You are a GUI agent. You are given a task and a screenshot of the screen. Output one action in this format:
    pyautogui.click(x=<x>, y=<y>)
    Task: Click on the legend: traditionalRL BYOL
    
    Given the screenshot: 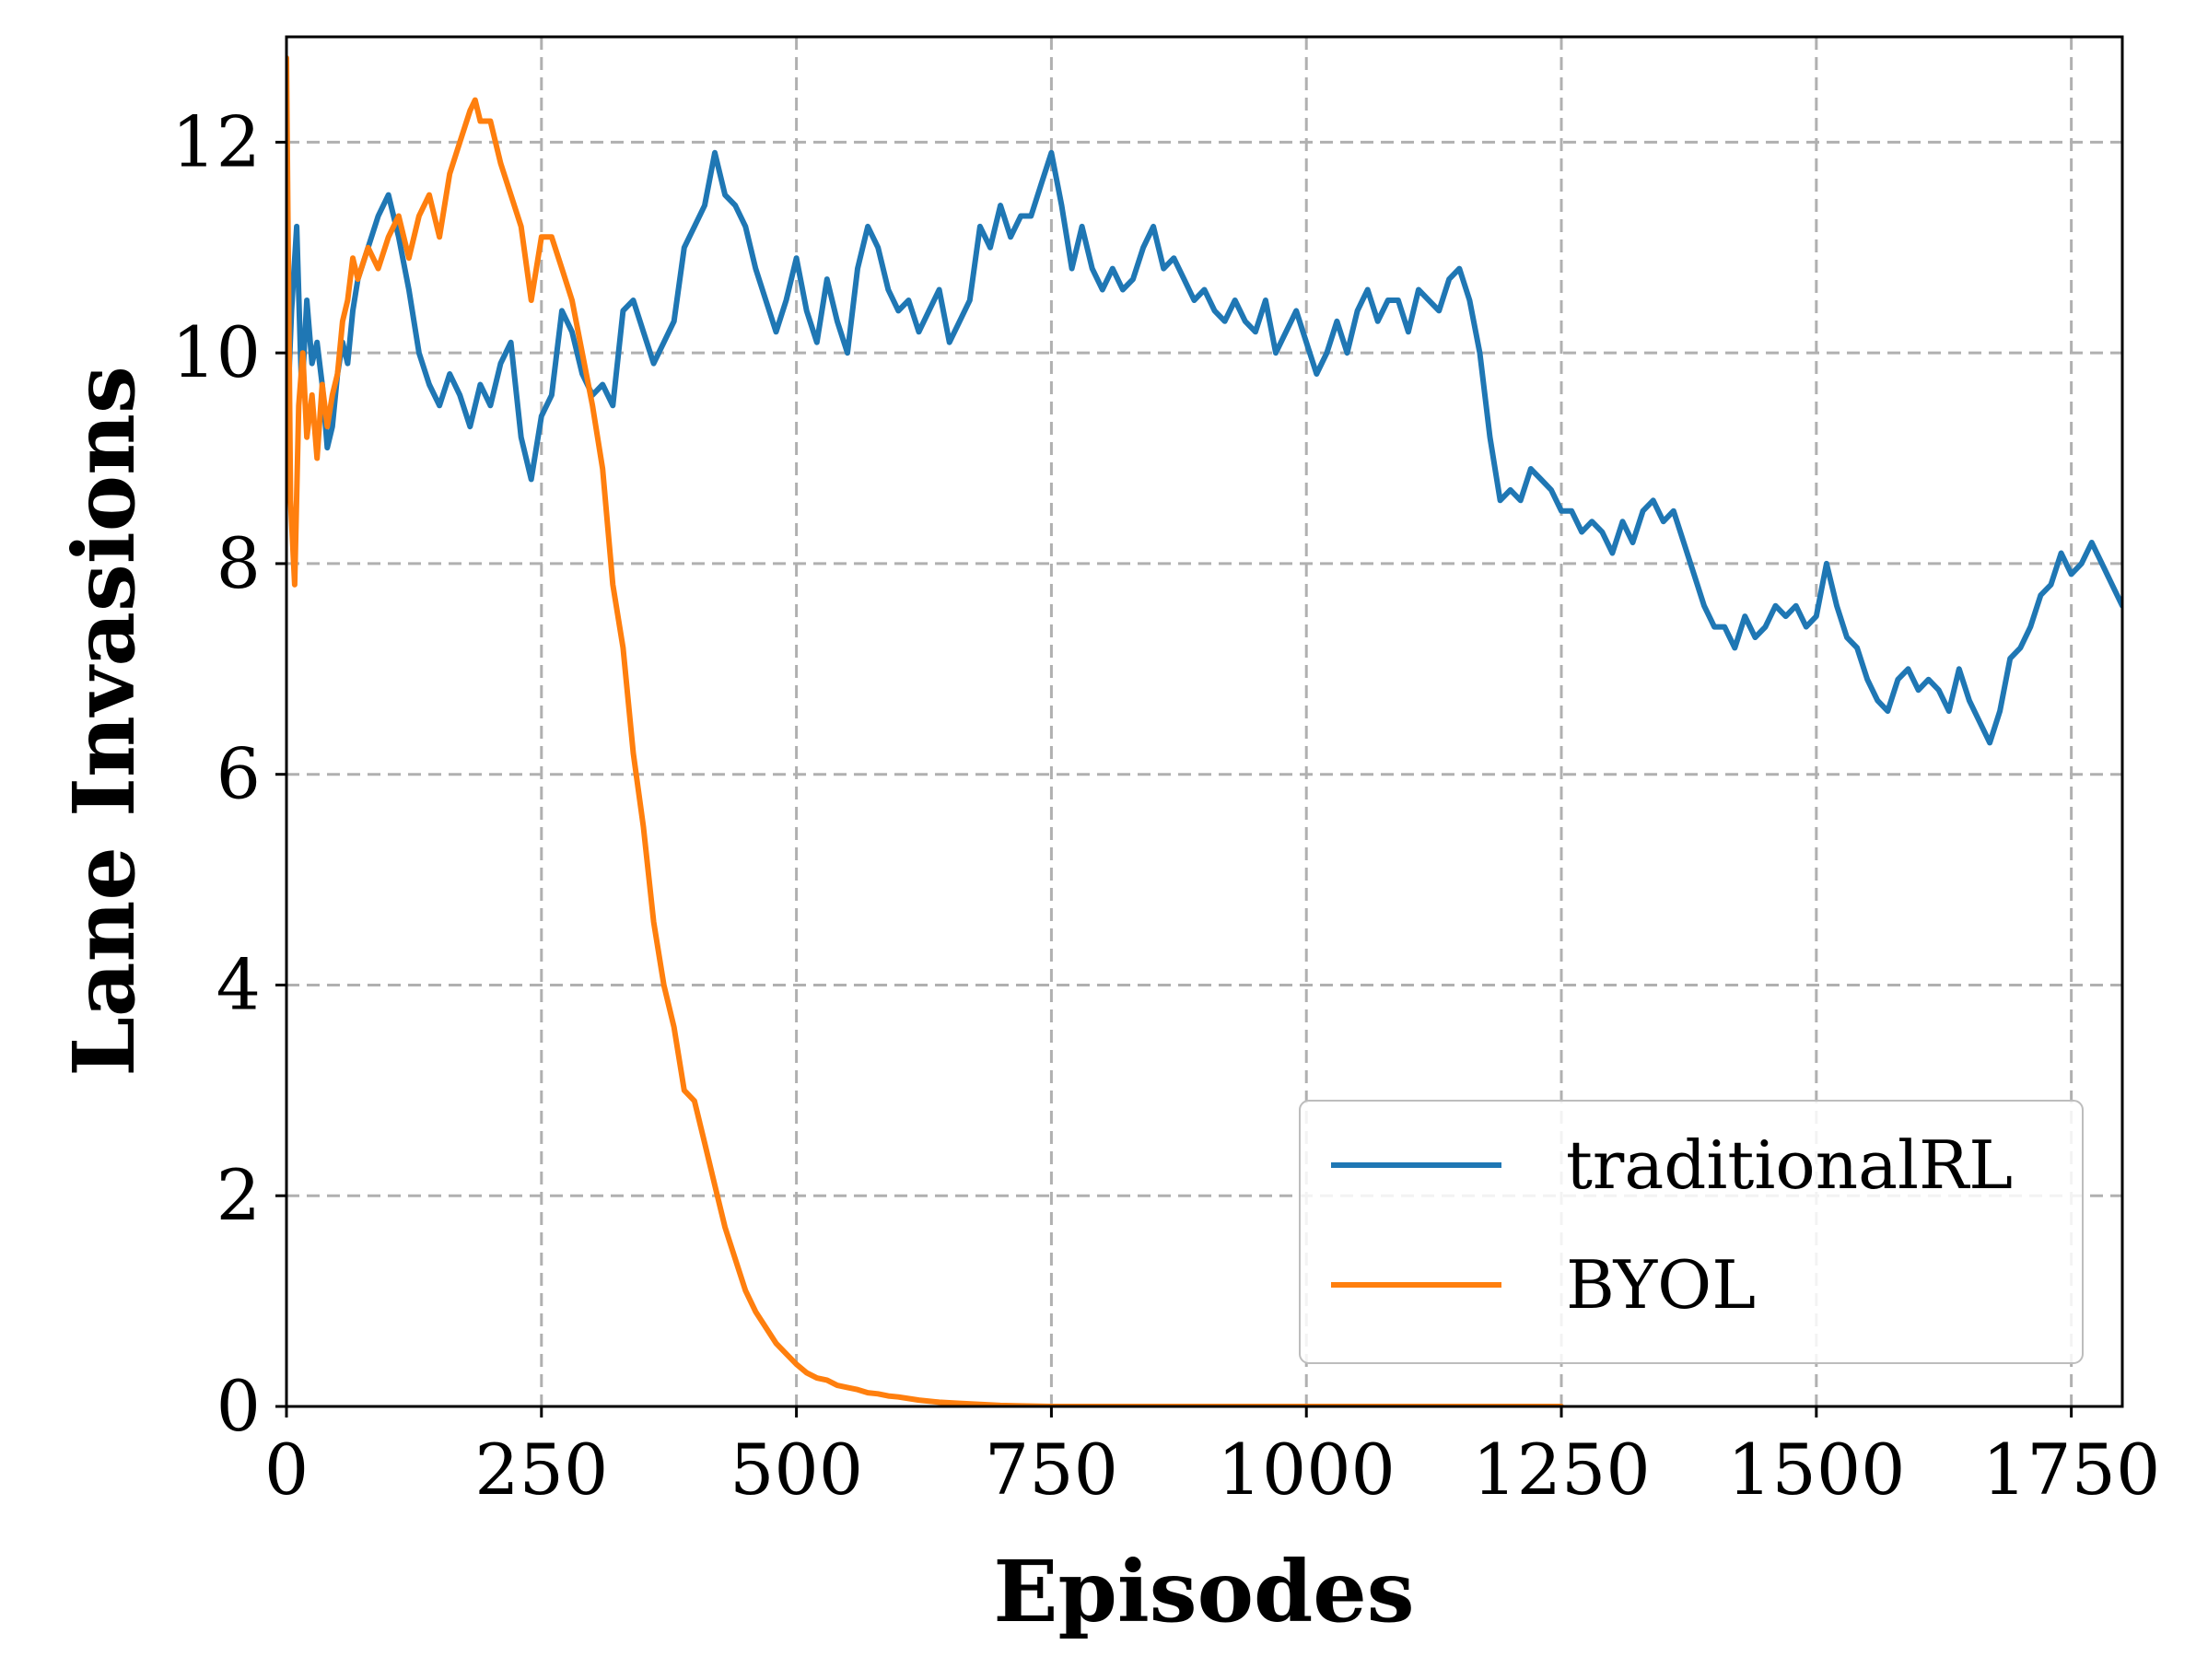 What is the action you would take?
    pyautogui.click(x=1691, y=1232)
    